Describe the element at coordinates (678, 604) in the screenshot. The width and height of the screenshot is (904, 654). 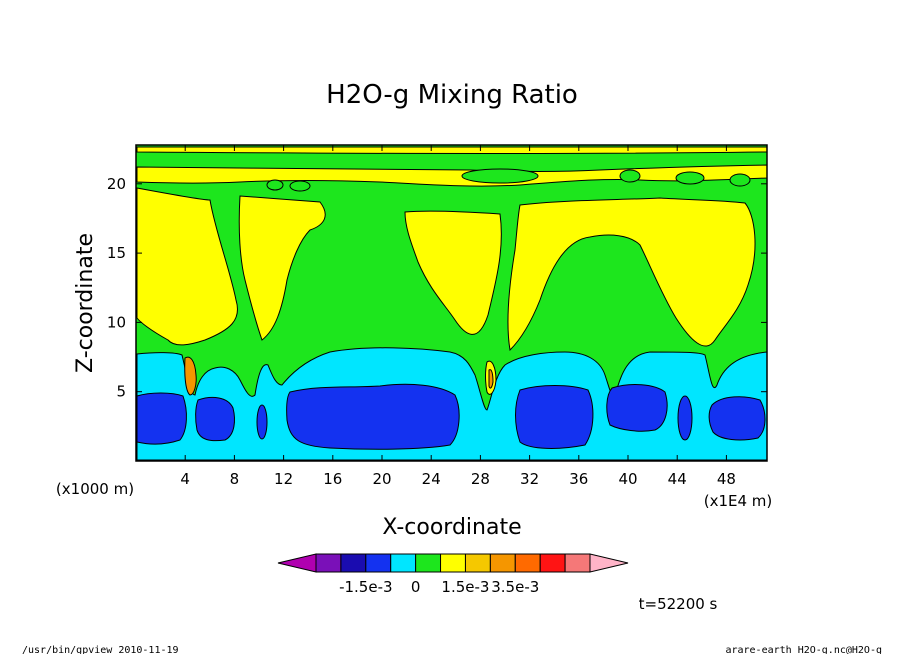
I see `time-label: t=52200 s` at that location.